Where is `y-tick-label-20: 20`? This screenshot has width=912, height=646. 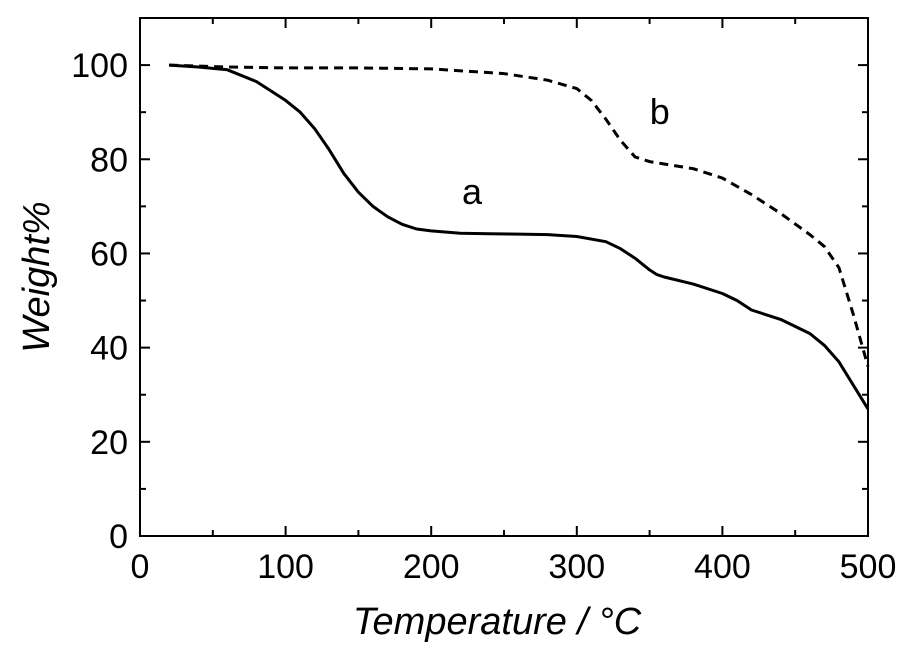
y-tick-label-20: 20 is located at coordinates (109, 443).